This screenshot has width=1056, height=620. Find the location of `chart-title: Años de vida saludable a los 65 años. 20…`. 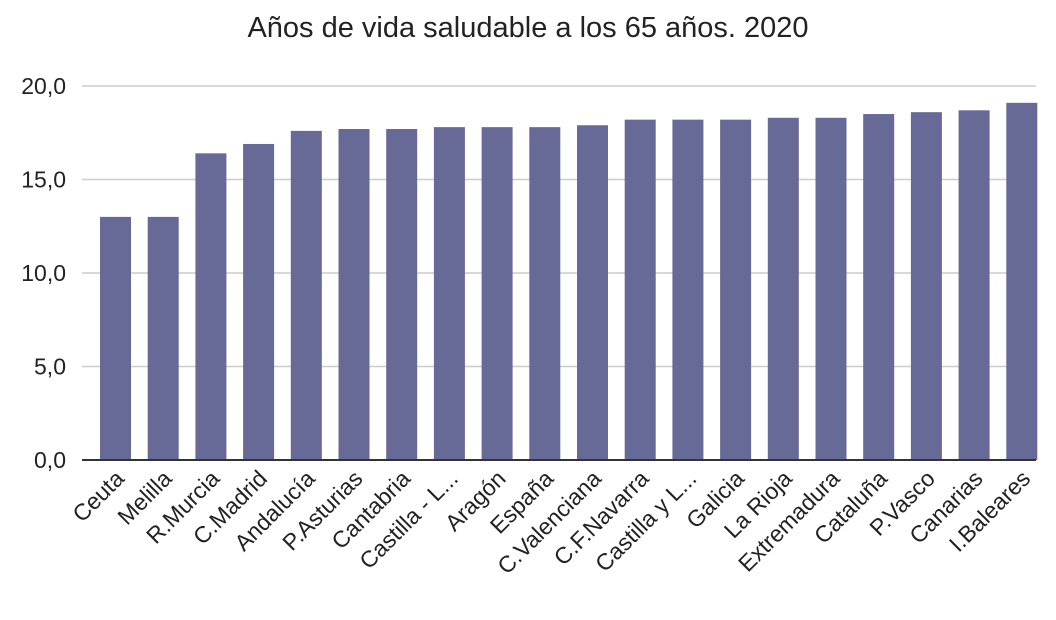

chart-title: Años de vida saludable a los 65 años. 20… is located at coordinates (528, 28).